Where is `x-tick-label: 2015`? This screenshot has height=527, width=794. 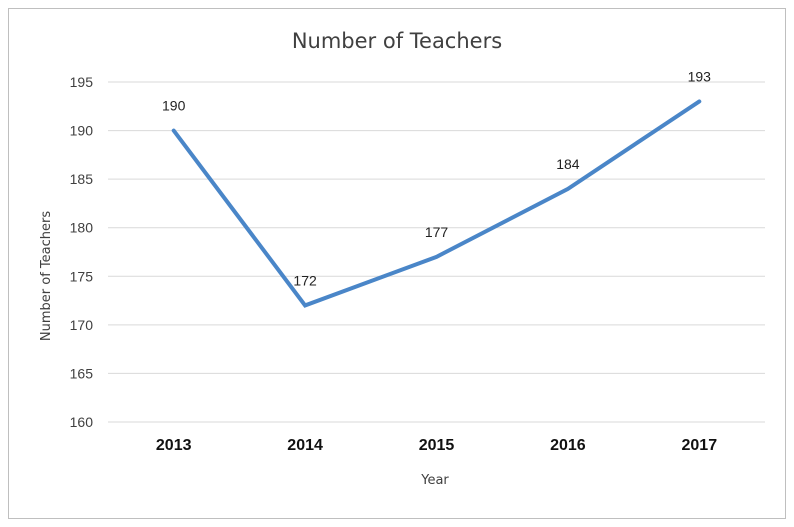 x-tick-label: 2015 is located at coordinates (437, 445).